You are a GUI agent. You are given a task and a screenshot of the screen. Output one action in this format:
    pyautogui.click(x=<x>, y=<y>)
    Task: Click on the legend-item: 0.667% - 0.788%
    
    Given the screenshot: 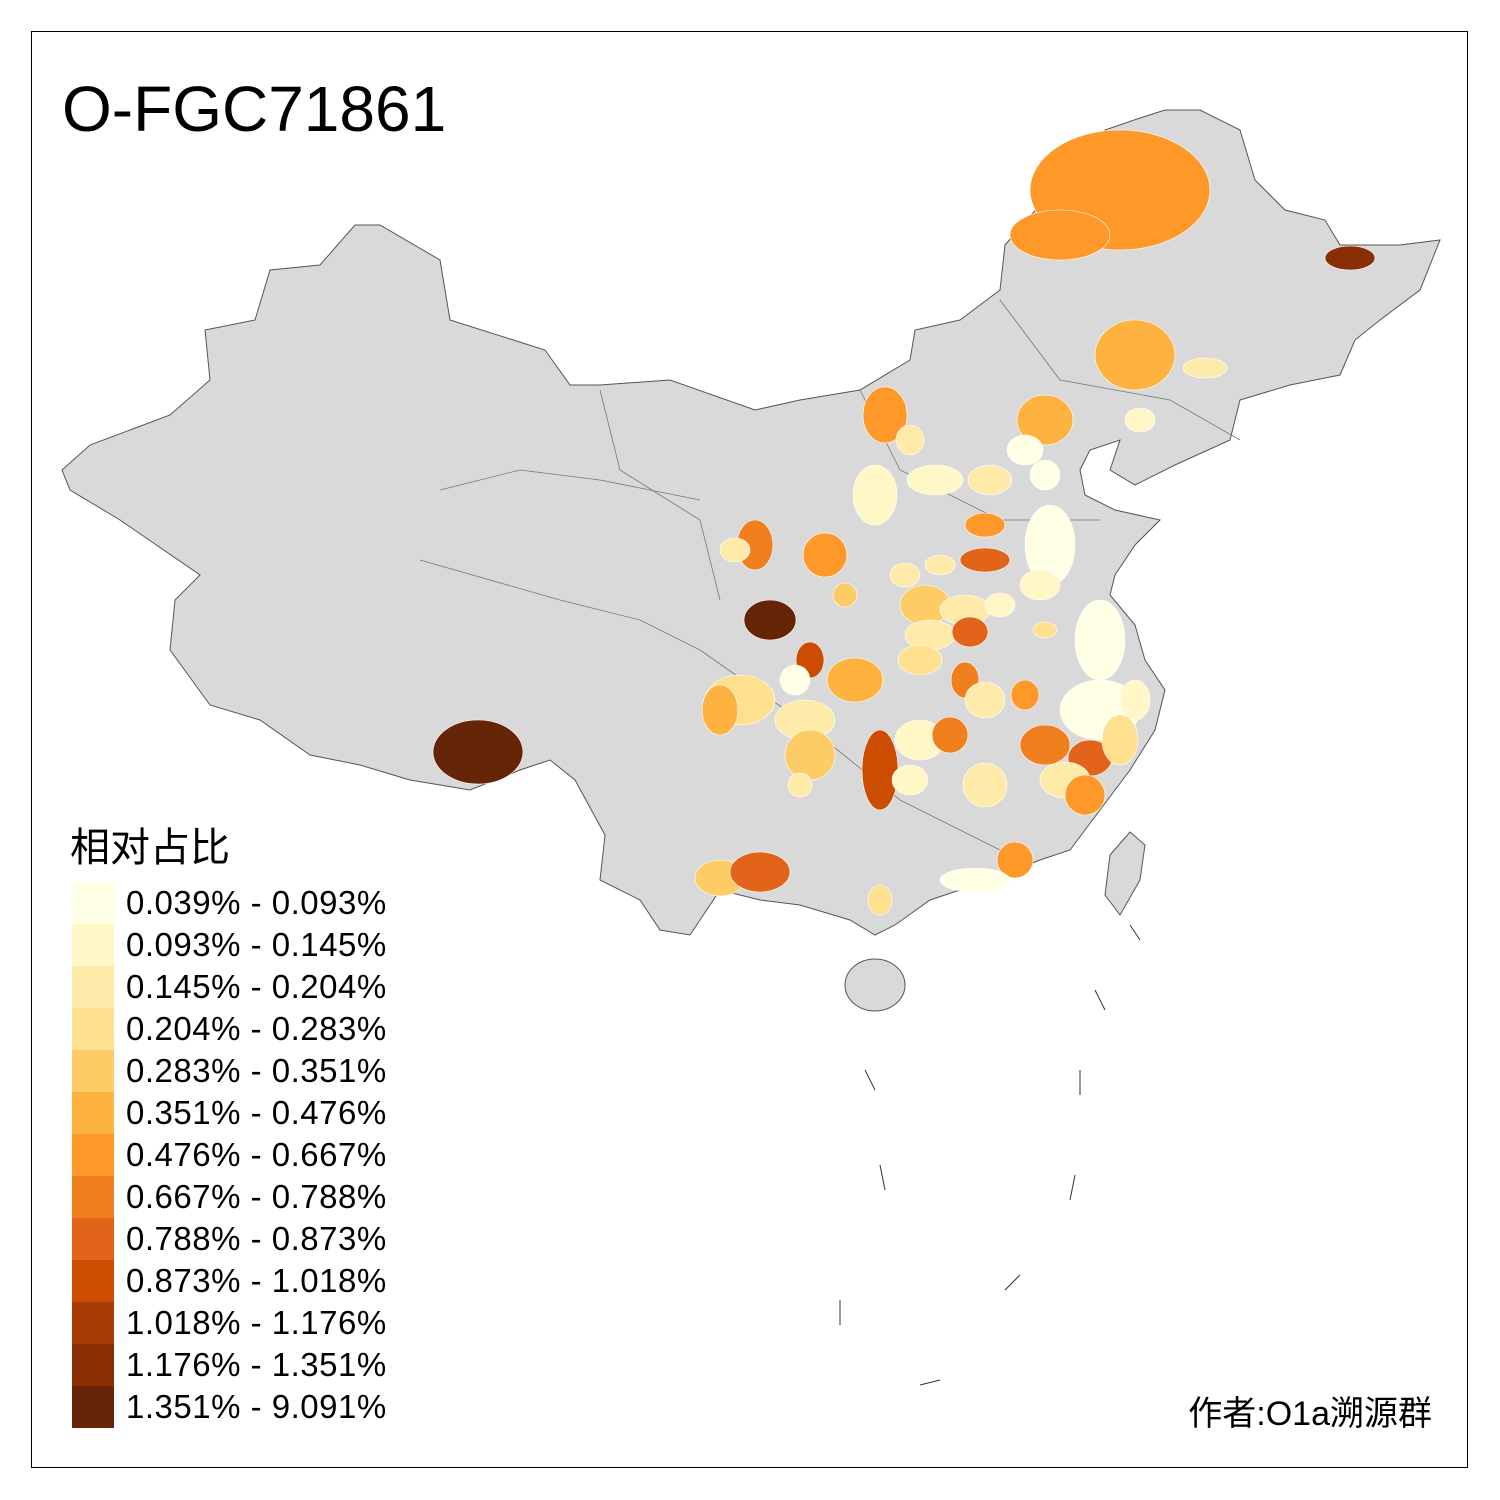 What is the action you would take?
    pyautogui.click(x=229, y=1197)
    